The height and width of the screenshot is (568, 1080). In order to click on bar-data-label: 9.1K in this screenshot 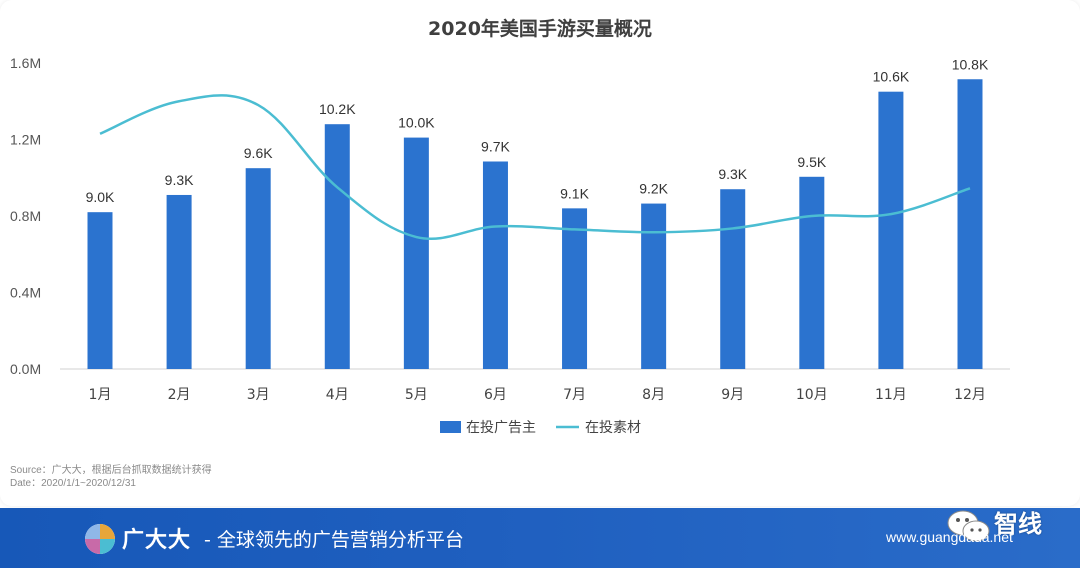, I will do `click(574, 193)`.